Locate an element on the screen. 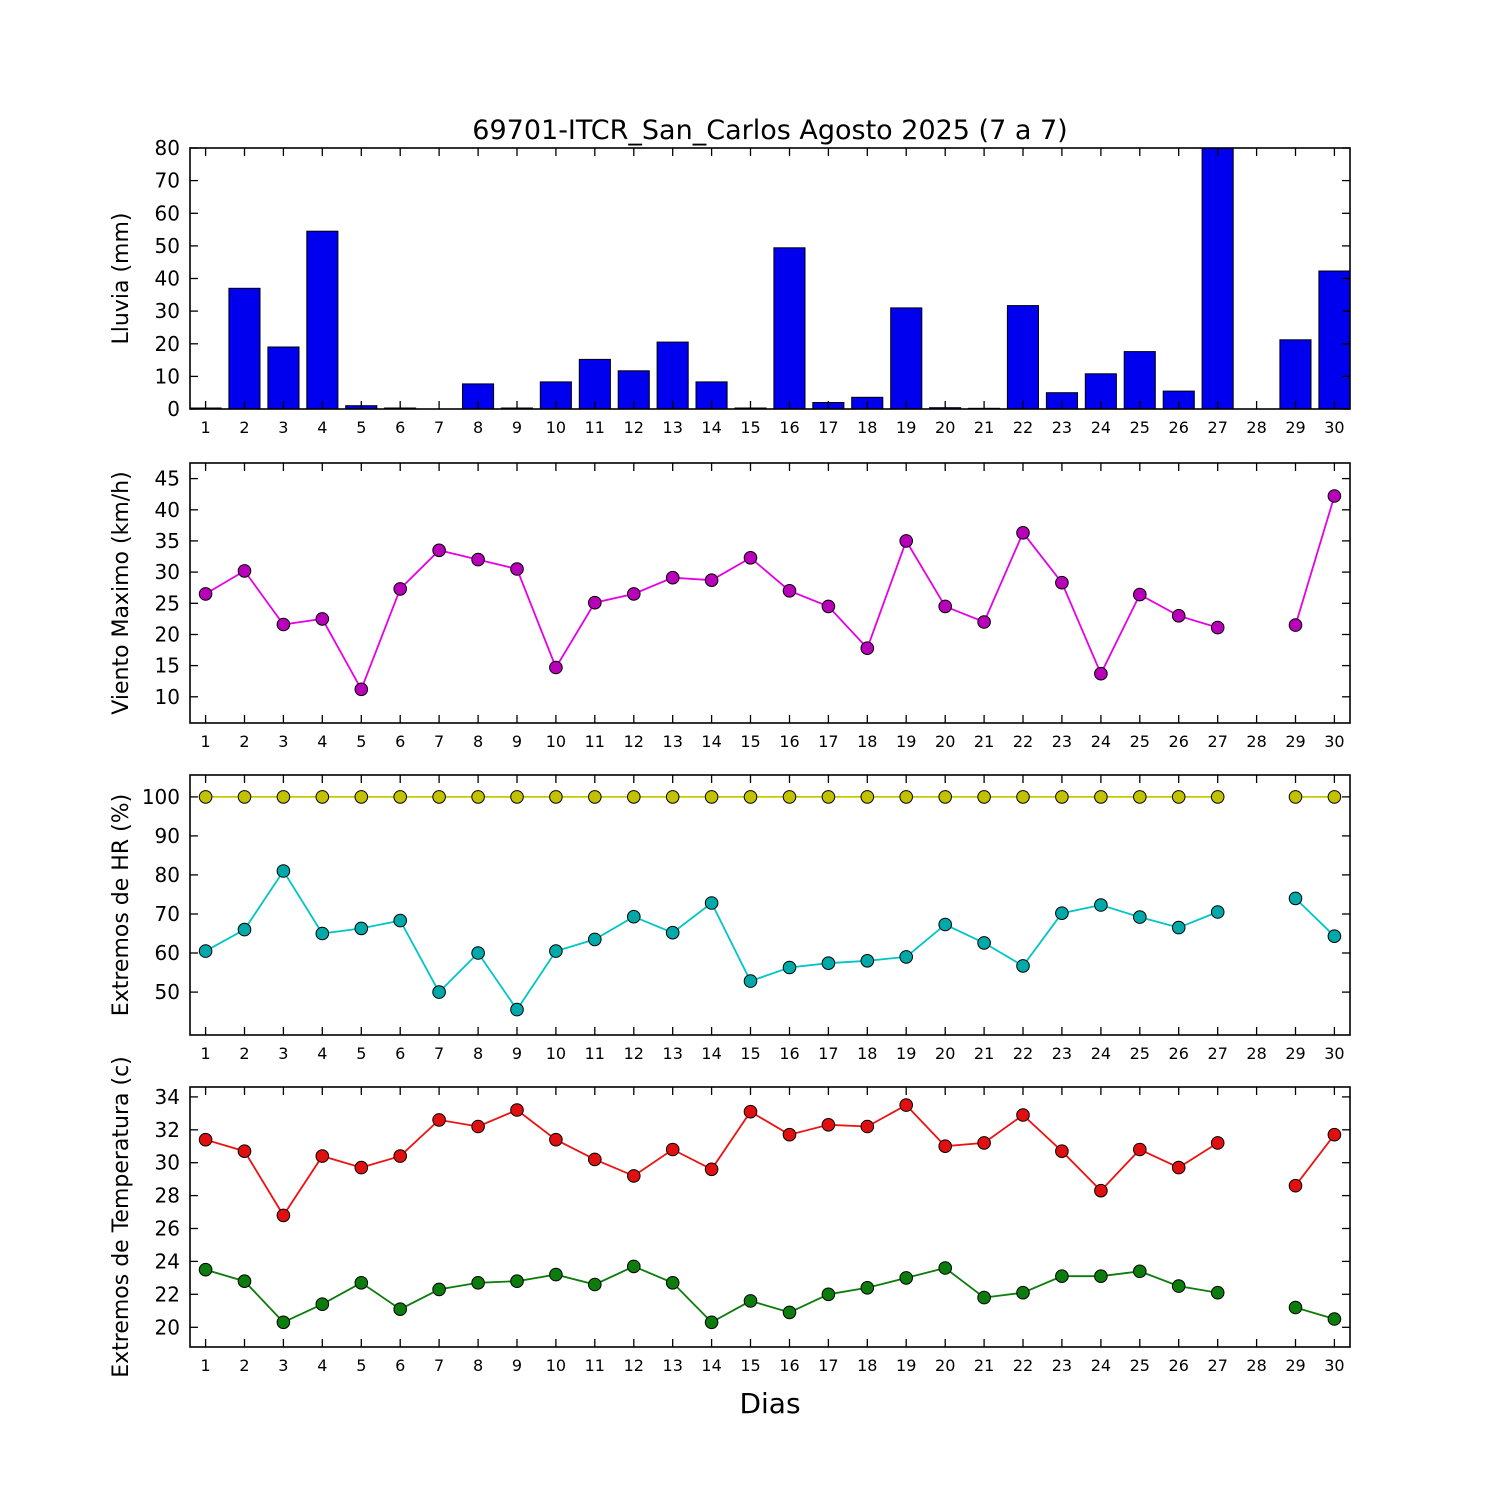 The image size is (1500, 1500). x-tick-label: 29 is located at coordinates (1295, 427).